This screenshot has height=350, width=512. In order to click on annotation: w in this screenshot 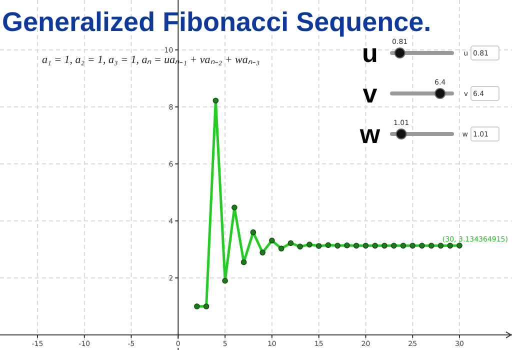, I will do `click(369, 134)`.